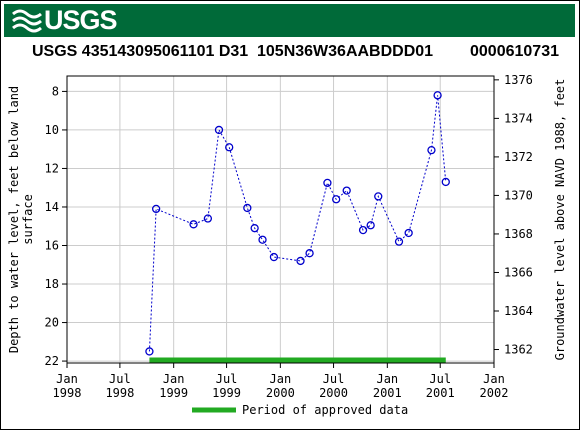 The image size is (580, 430). What do you see at coordinates (518, 311) in the screenshot?
I see `right-tick-label: 1364` at bounding box center [518, 311].